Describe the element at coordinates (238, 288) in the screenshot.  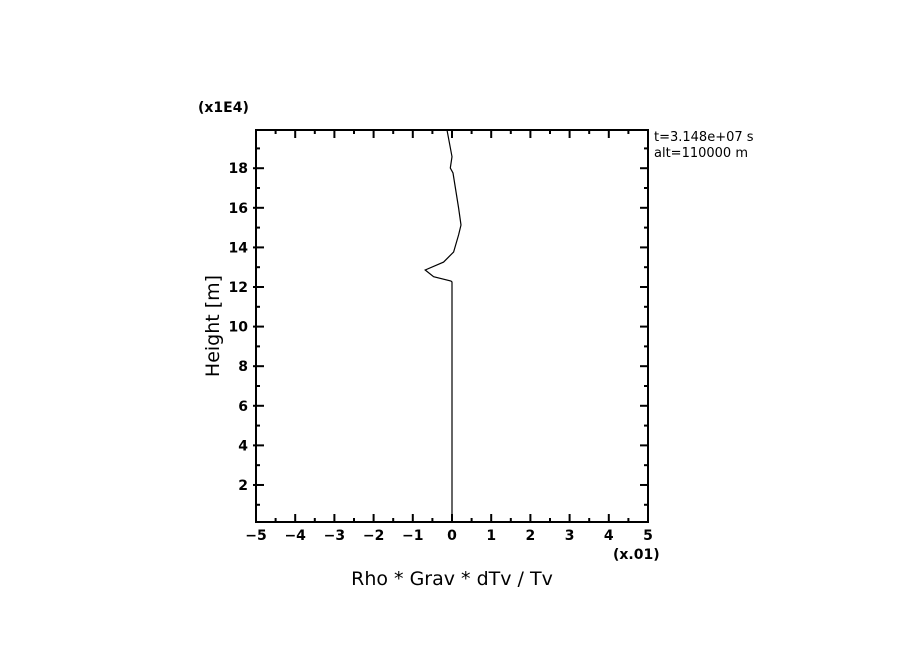
I see `y-tick-label: 12` at that location.